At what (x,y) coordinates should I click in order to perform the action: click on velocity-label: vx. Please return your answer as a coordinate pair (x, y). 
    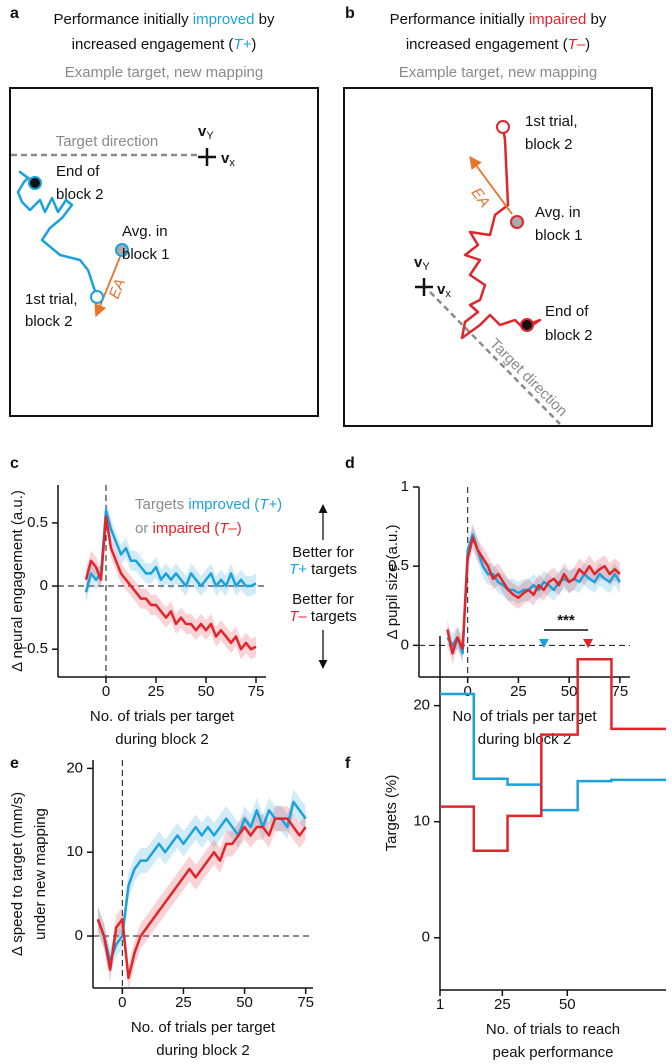
    Looking at the image, I should click on (228, 159).